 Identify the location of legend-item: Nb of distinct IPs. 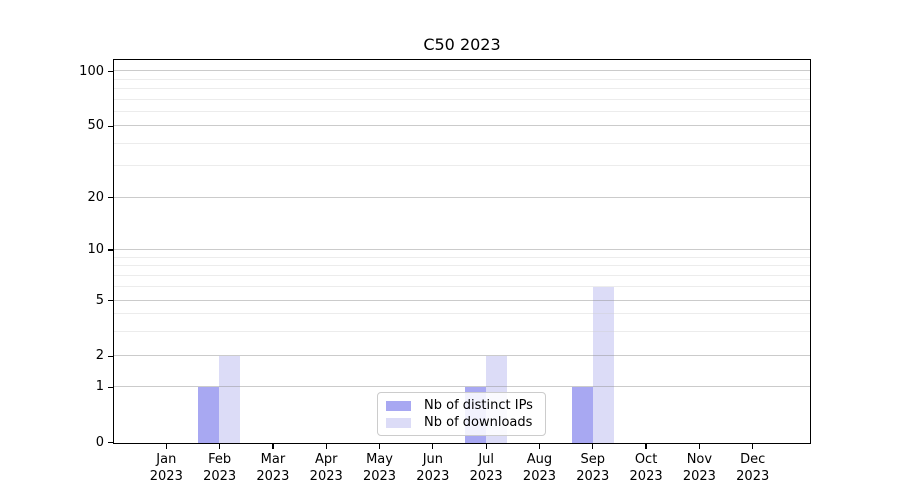
(461, 405).